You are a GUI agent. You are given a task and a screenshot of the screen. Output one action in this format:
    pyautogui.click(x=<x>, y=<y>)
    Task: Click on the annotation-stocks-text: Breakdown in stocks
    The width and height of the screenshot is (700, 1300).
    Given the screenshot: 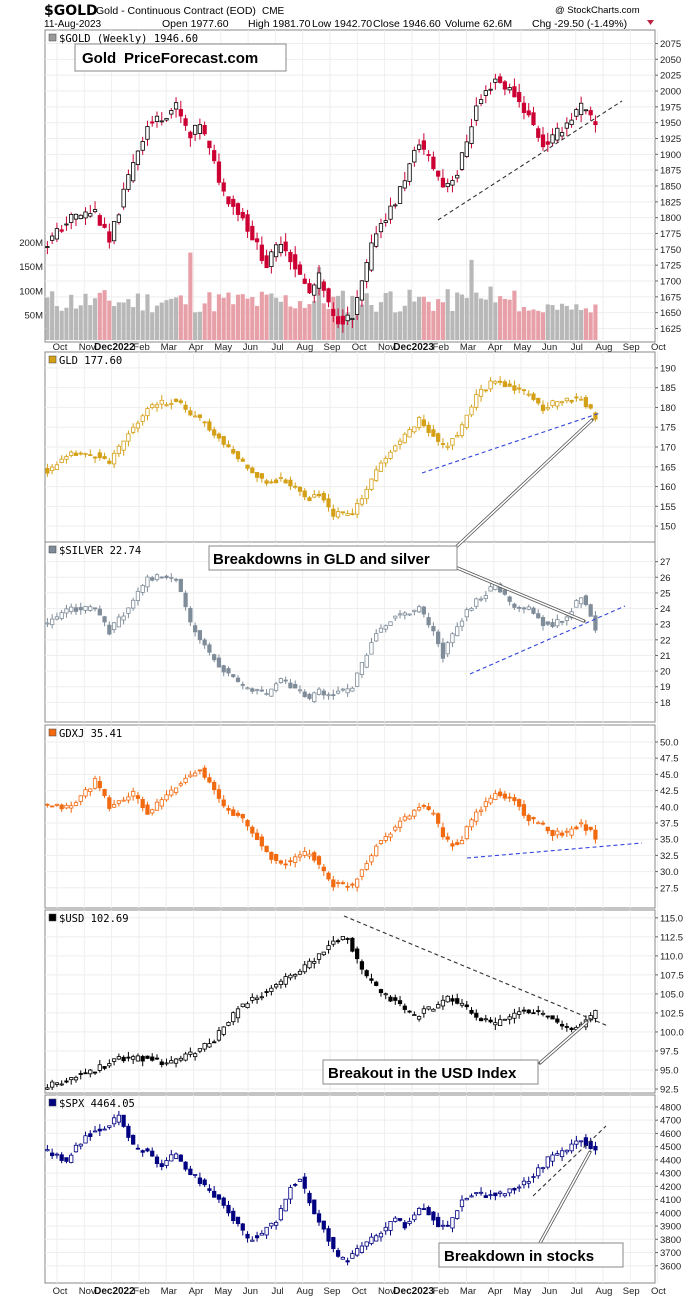 What is the action you would take?
    pyautogui.click(x=519, y=1256)
    